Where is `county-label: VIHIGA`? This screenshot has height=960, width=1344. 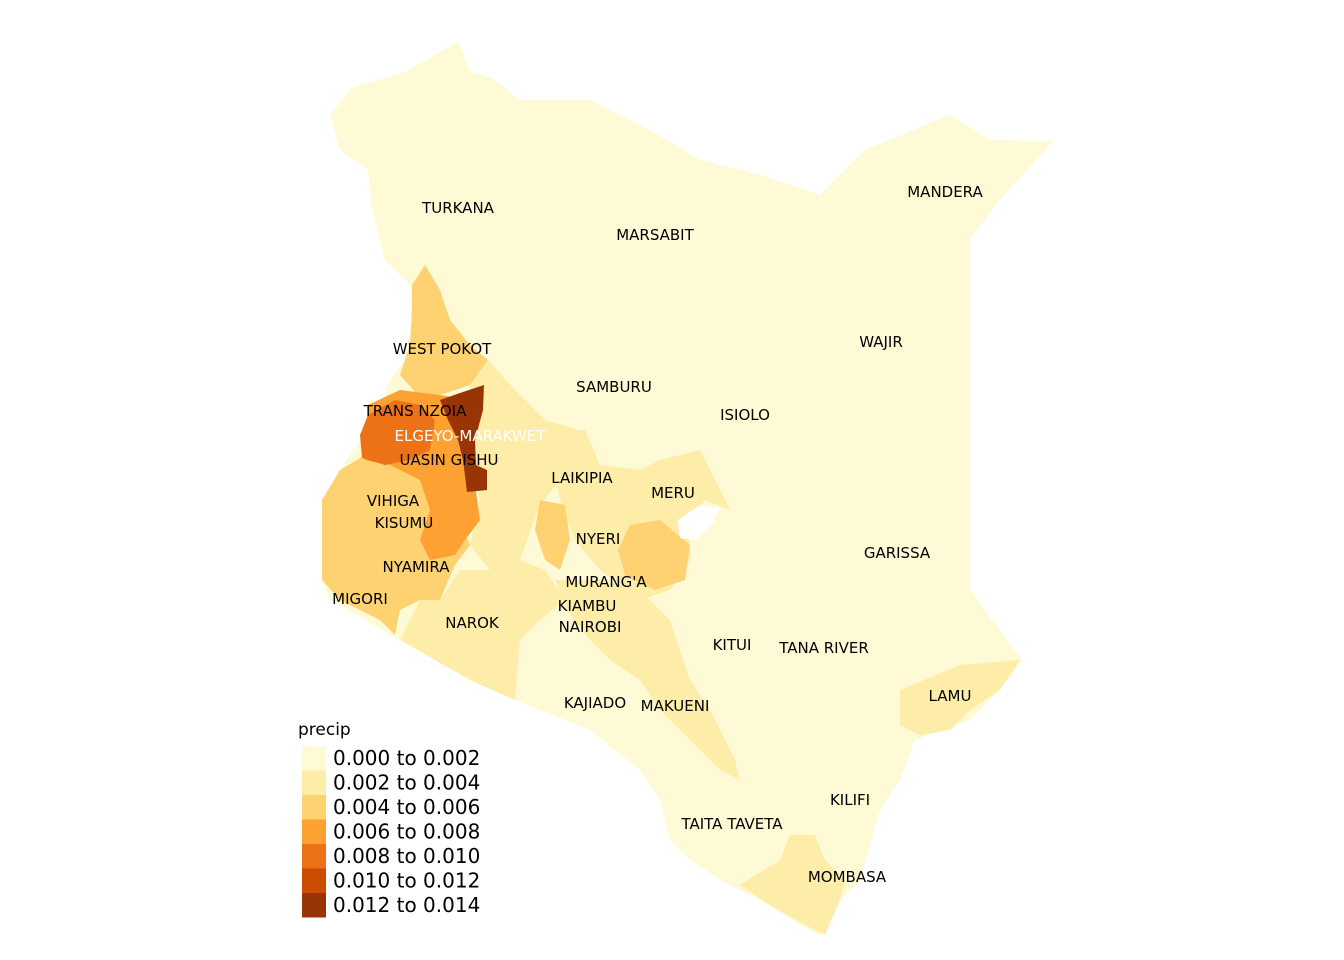
county-label: VIHIGA is located at coordinates (393, 501).